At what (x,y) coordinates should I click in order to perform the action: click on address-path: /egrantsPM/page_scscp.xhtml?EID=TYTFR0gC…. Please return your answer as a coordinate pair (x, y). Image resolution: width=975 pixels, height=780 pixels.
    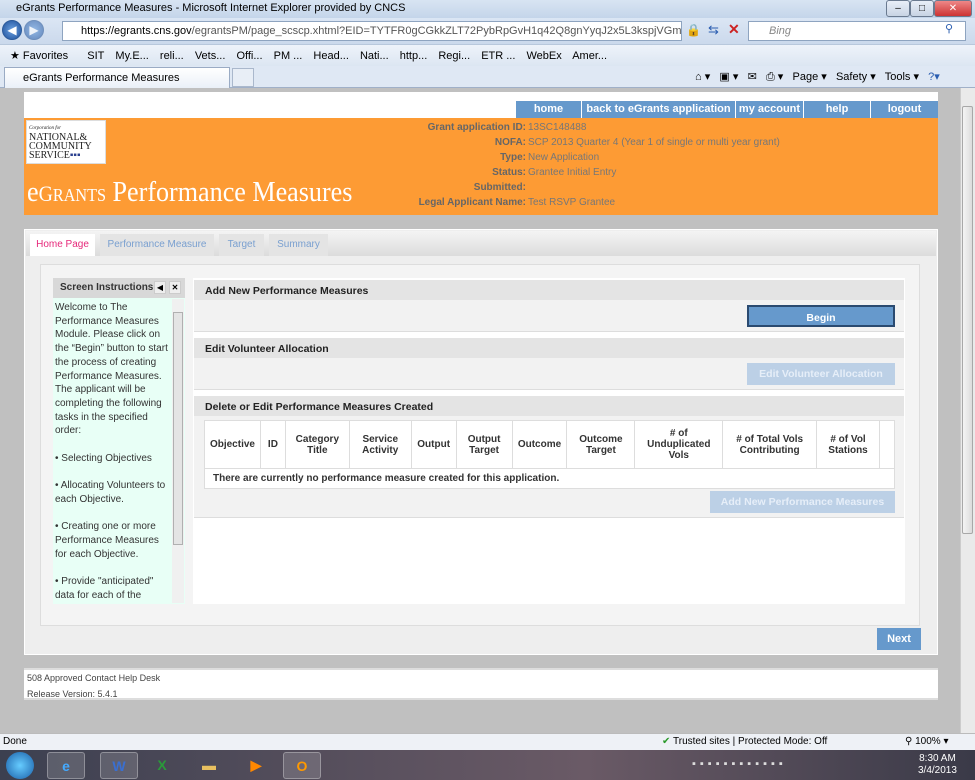
    Looking at the image, I should click on (436, 31).